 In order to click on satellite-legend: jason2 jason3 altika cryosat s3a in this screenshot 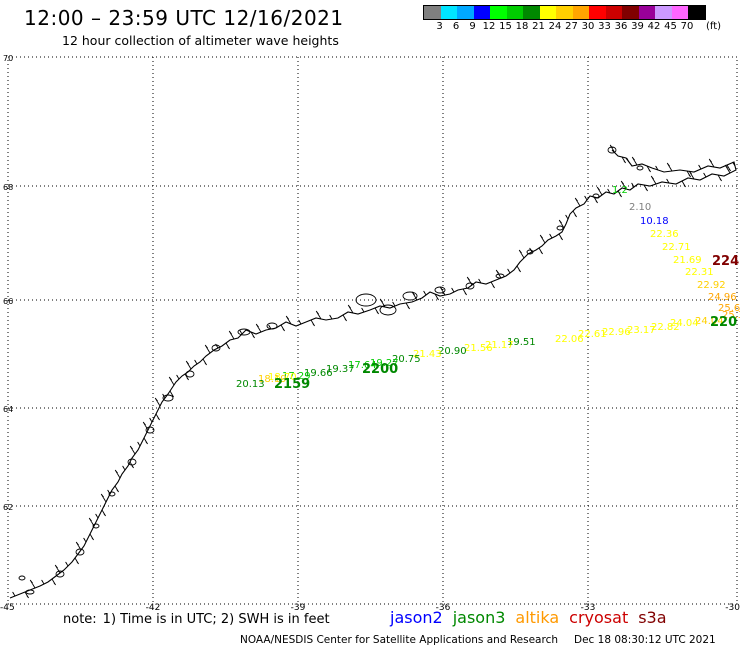, I will do `click(533, 617)`.